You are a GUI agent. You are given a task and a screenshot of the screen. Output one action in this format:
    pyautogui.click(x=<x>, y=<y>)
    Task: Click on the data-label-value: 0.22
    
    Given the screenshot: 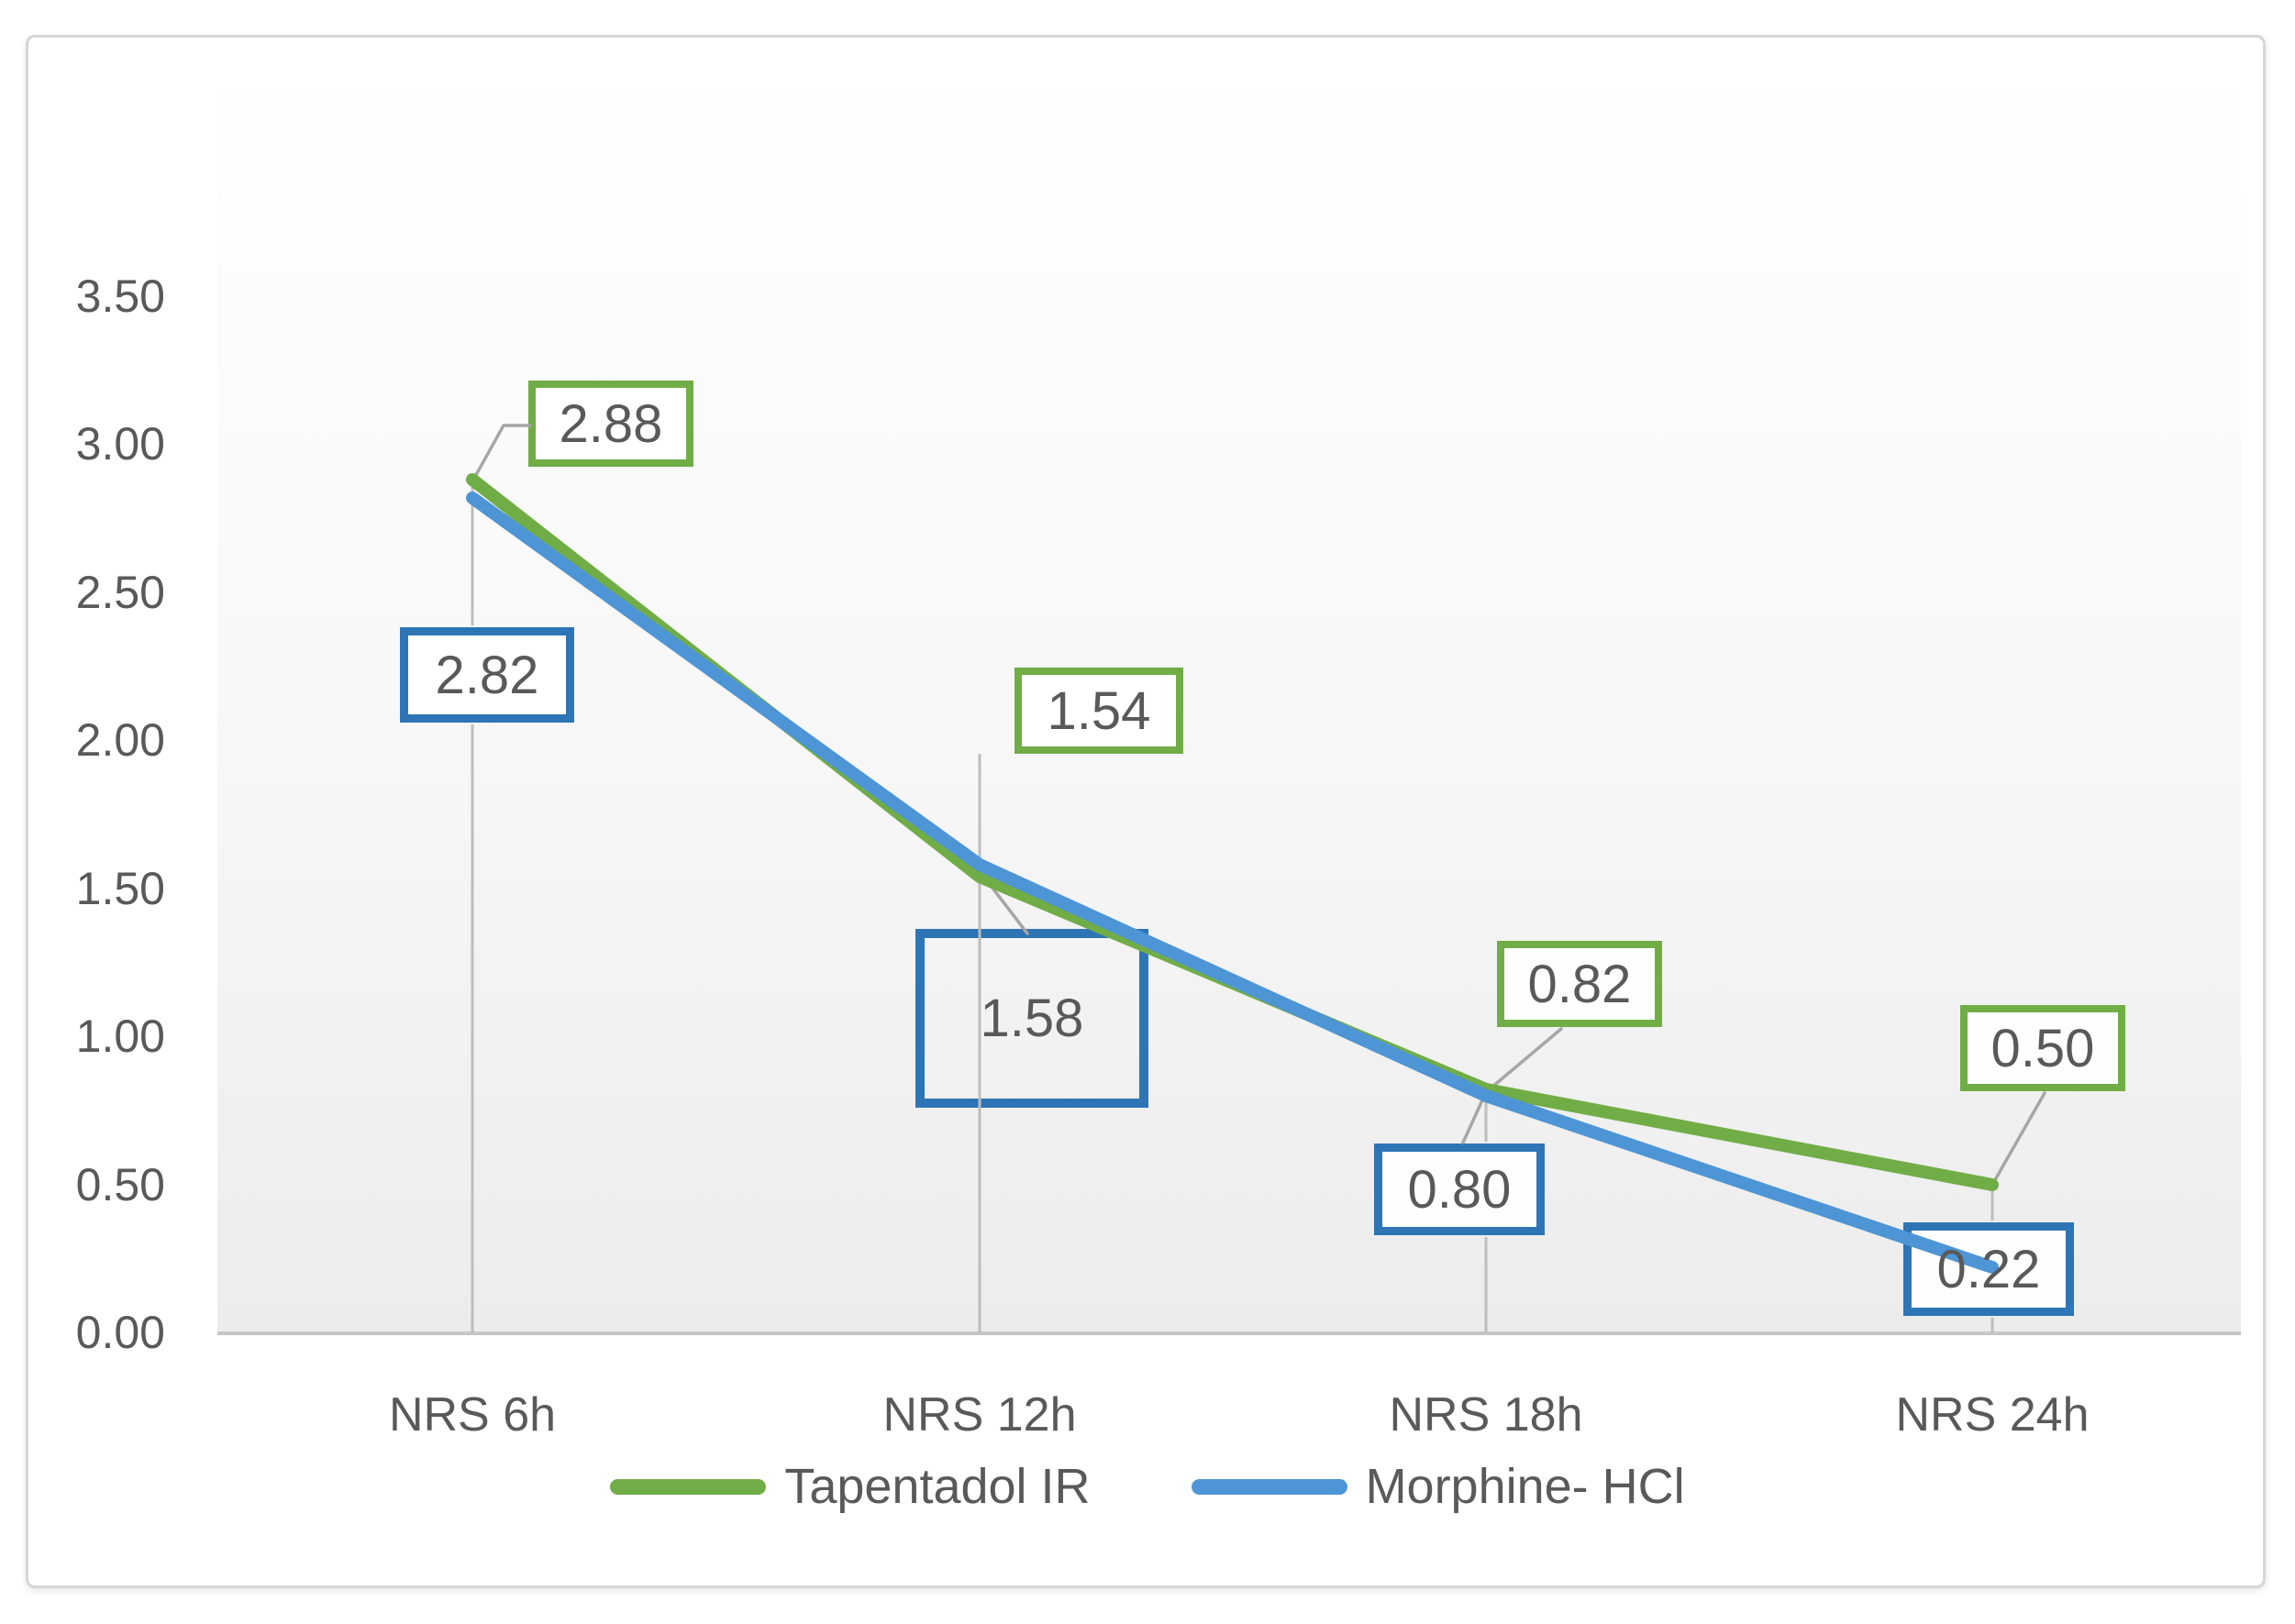 What is the action you would take?
    pyautogui.click(x=1988, y=1269)
    